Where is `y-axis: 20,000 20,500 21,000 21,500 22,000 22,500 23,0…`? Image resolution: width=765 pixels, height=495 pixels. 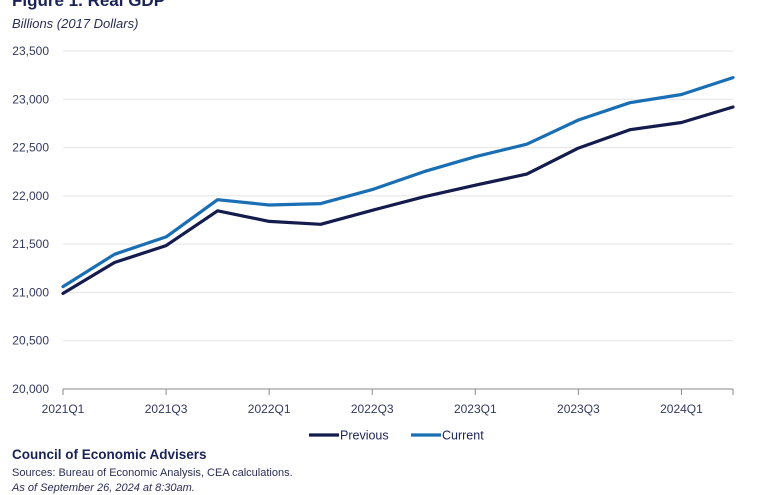 y-axis: 20,000 20,500 21,000 21,500 22,000 22,500 23,0… is located at coordinates (30, 220).